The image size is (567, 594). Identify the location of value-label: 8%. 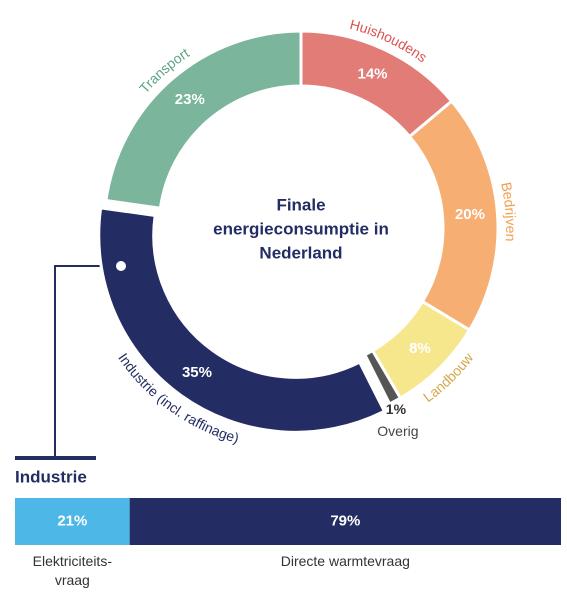
(420, 348).